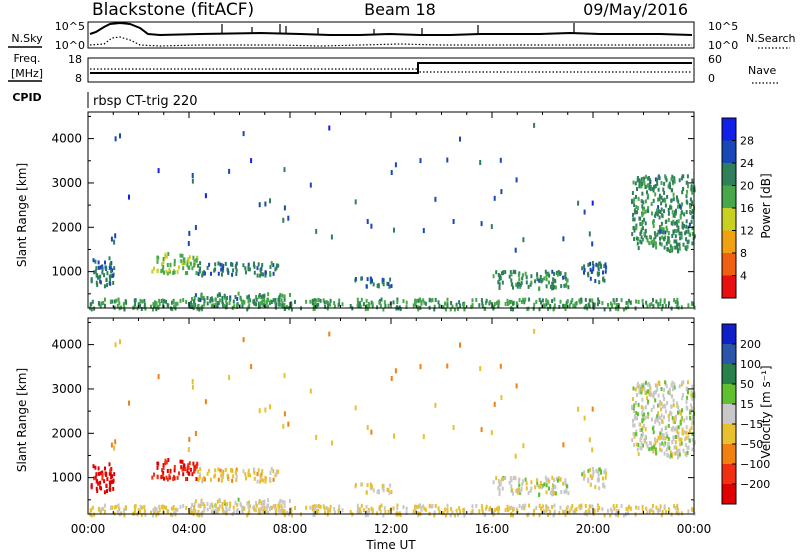 The height and width of the screenshot is (554, 800). Describe the element at coordinates (70, 26) in the screenshot. I see `nsky-tick-top: 10^5` at that location.